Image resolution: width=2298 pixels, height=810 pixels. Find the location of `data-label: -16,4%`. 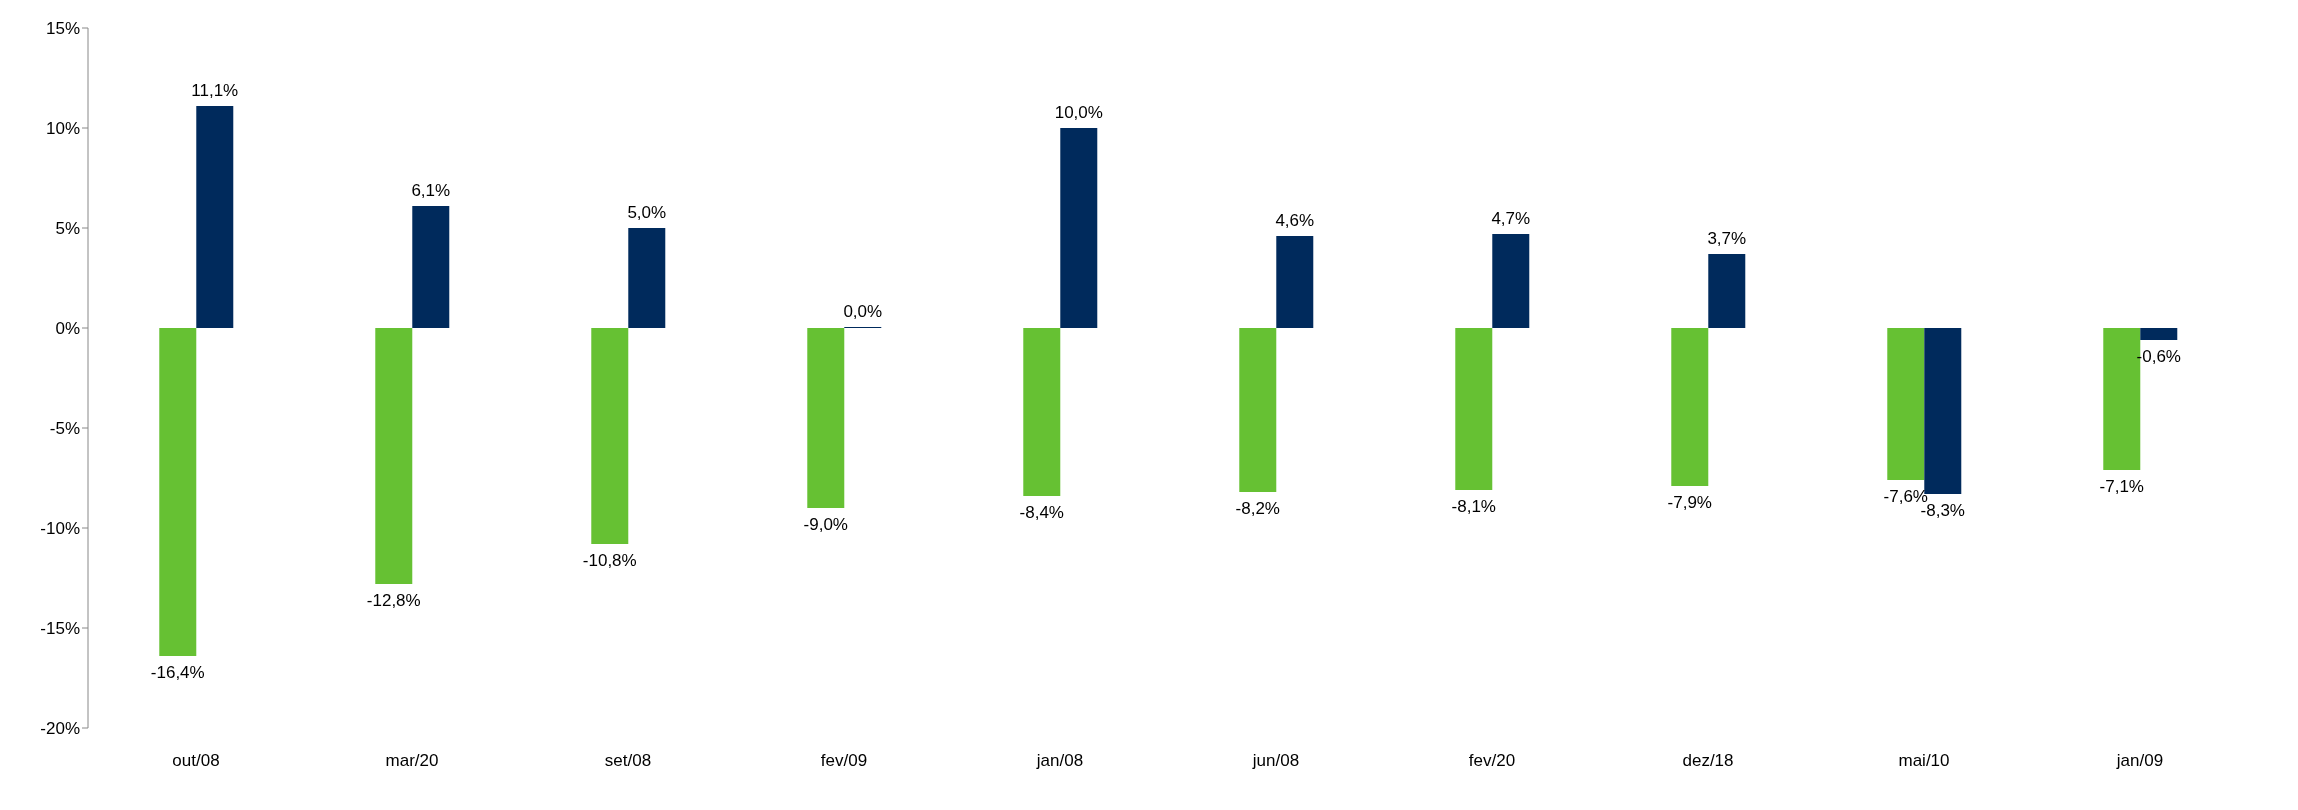

data-label: -16,4% is located at coordinates (177, 672).